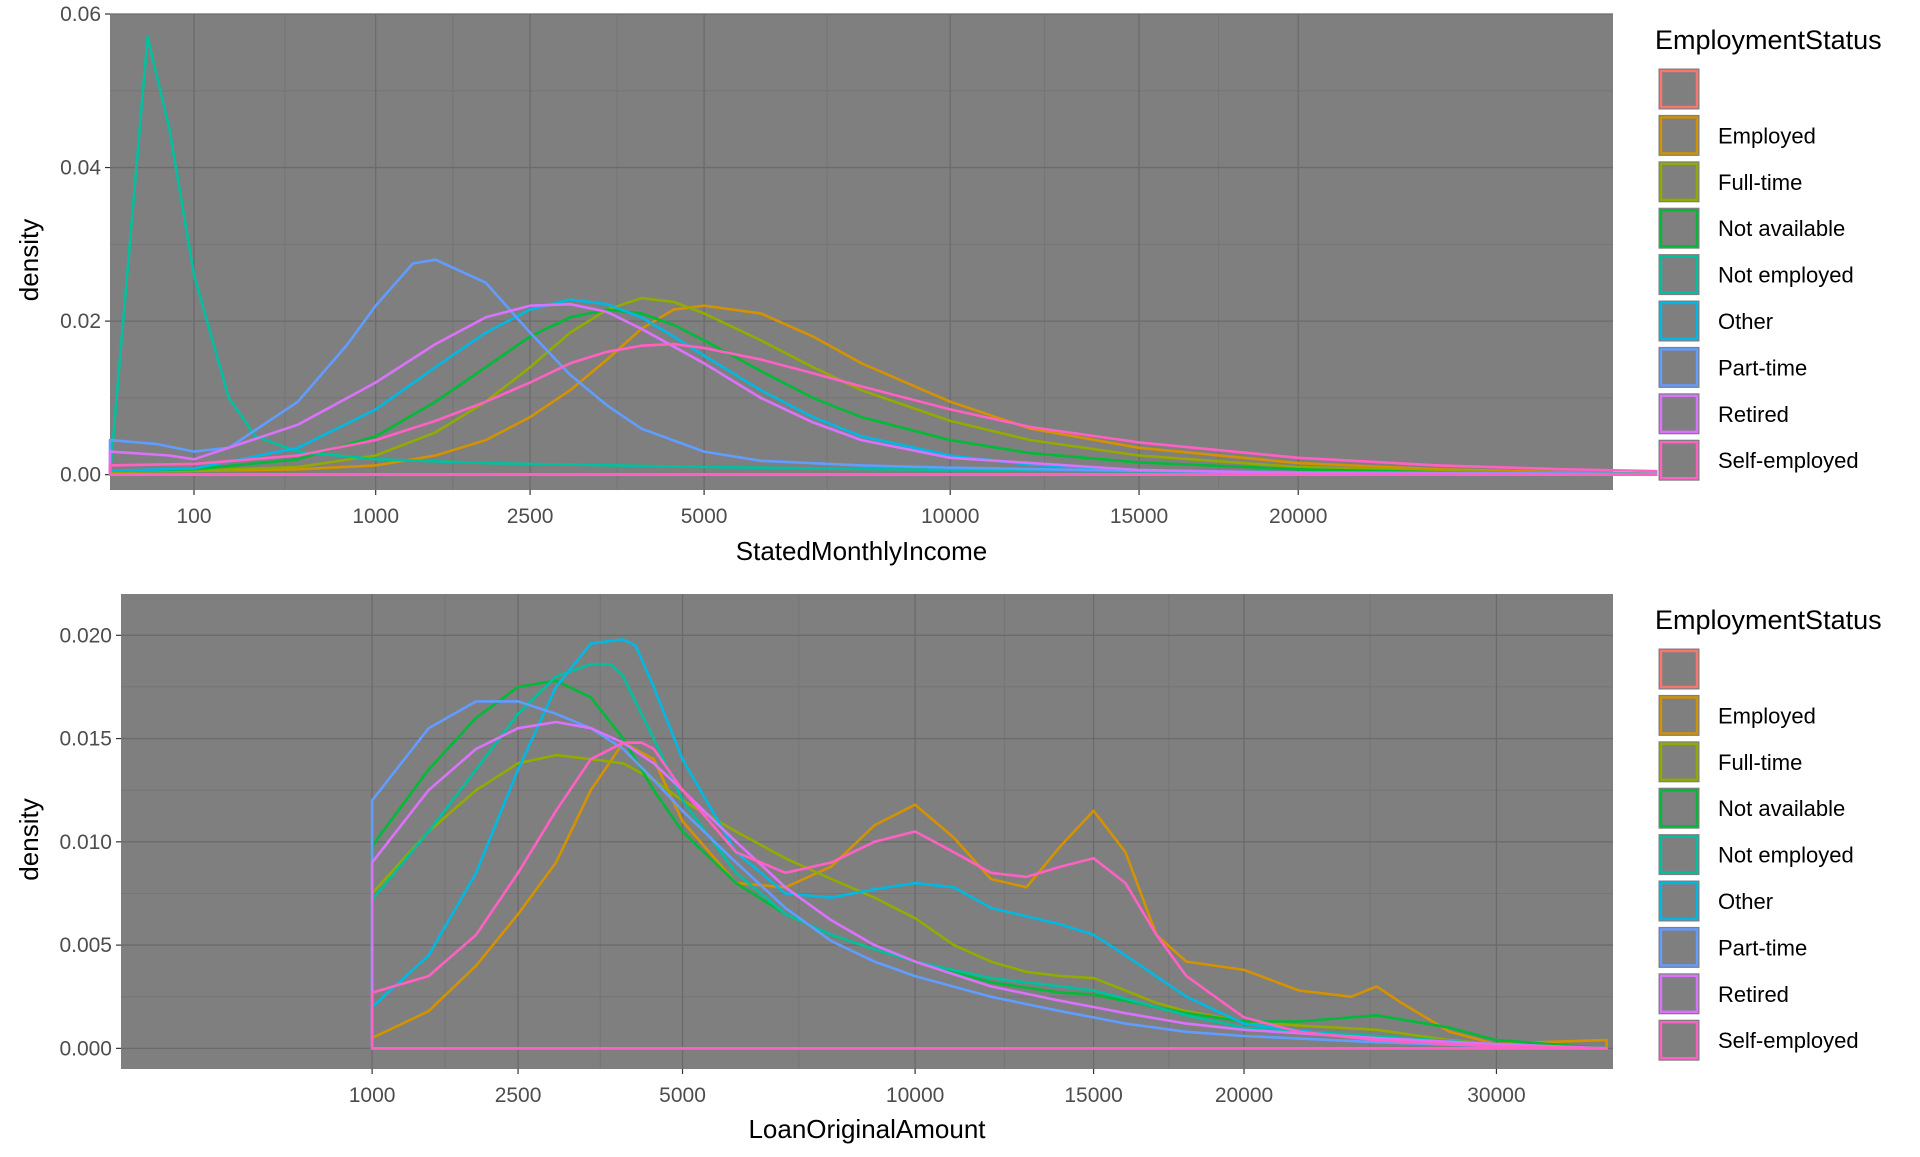 Image resolution: width=1920 pixels, height=1157 pixels. What do you see at coordinates (193, 516) in the screenshot?
I see `x-tick-label: 100` at bounding box center [193, 516].